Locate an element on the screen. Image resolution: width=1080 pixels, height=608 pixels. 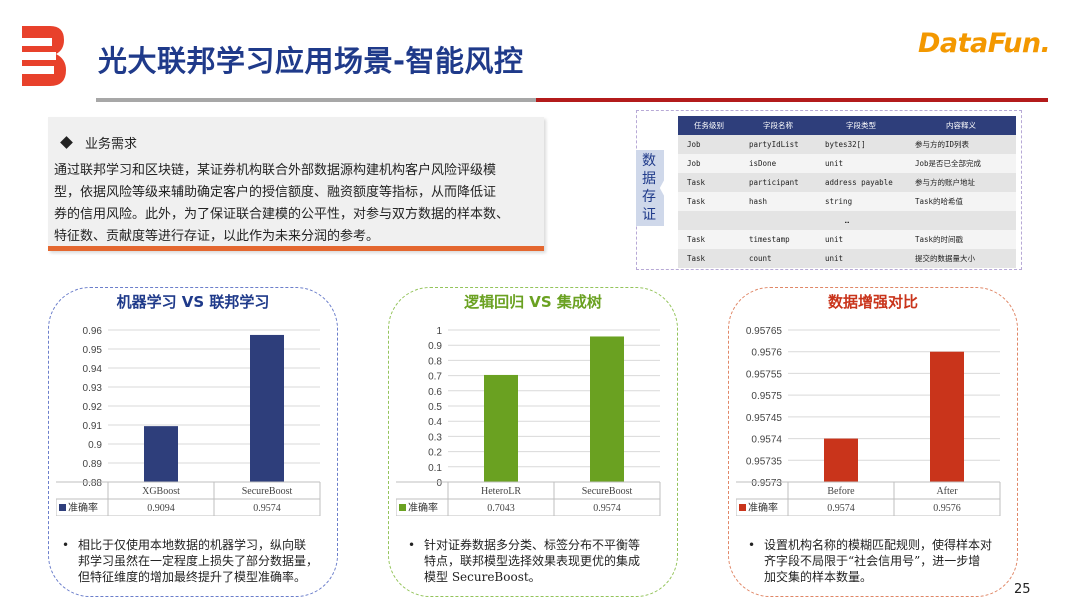
table-row: Task hash string Task的哈希值 is located at coordinates (847, 201).